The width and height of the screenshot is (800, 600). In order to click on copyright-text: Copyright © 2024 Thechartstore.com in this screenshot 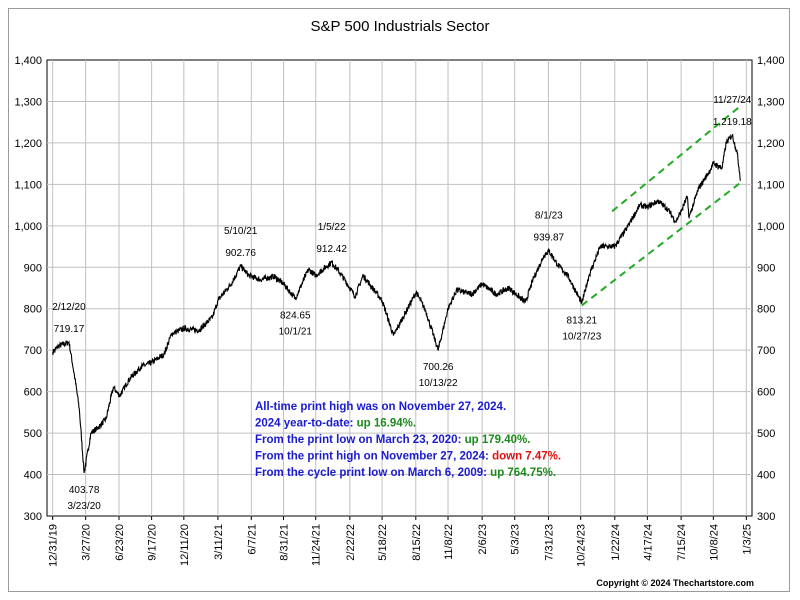, I will do `click(675, 583)`.